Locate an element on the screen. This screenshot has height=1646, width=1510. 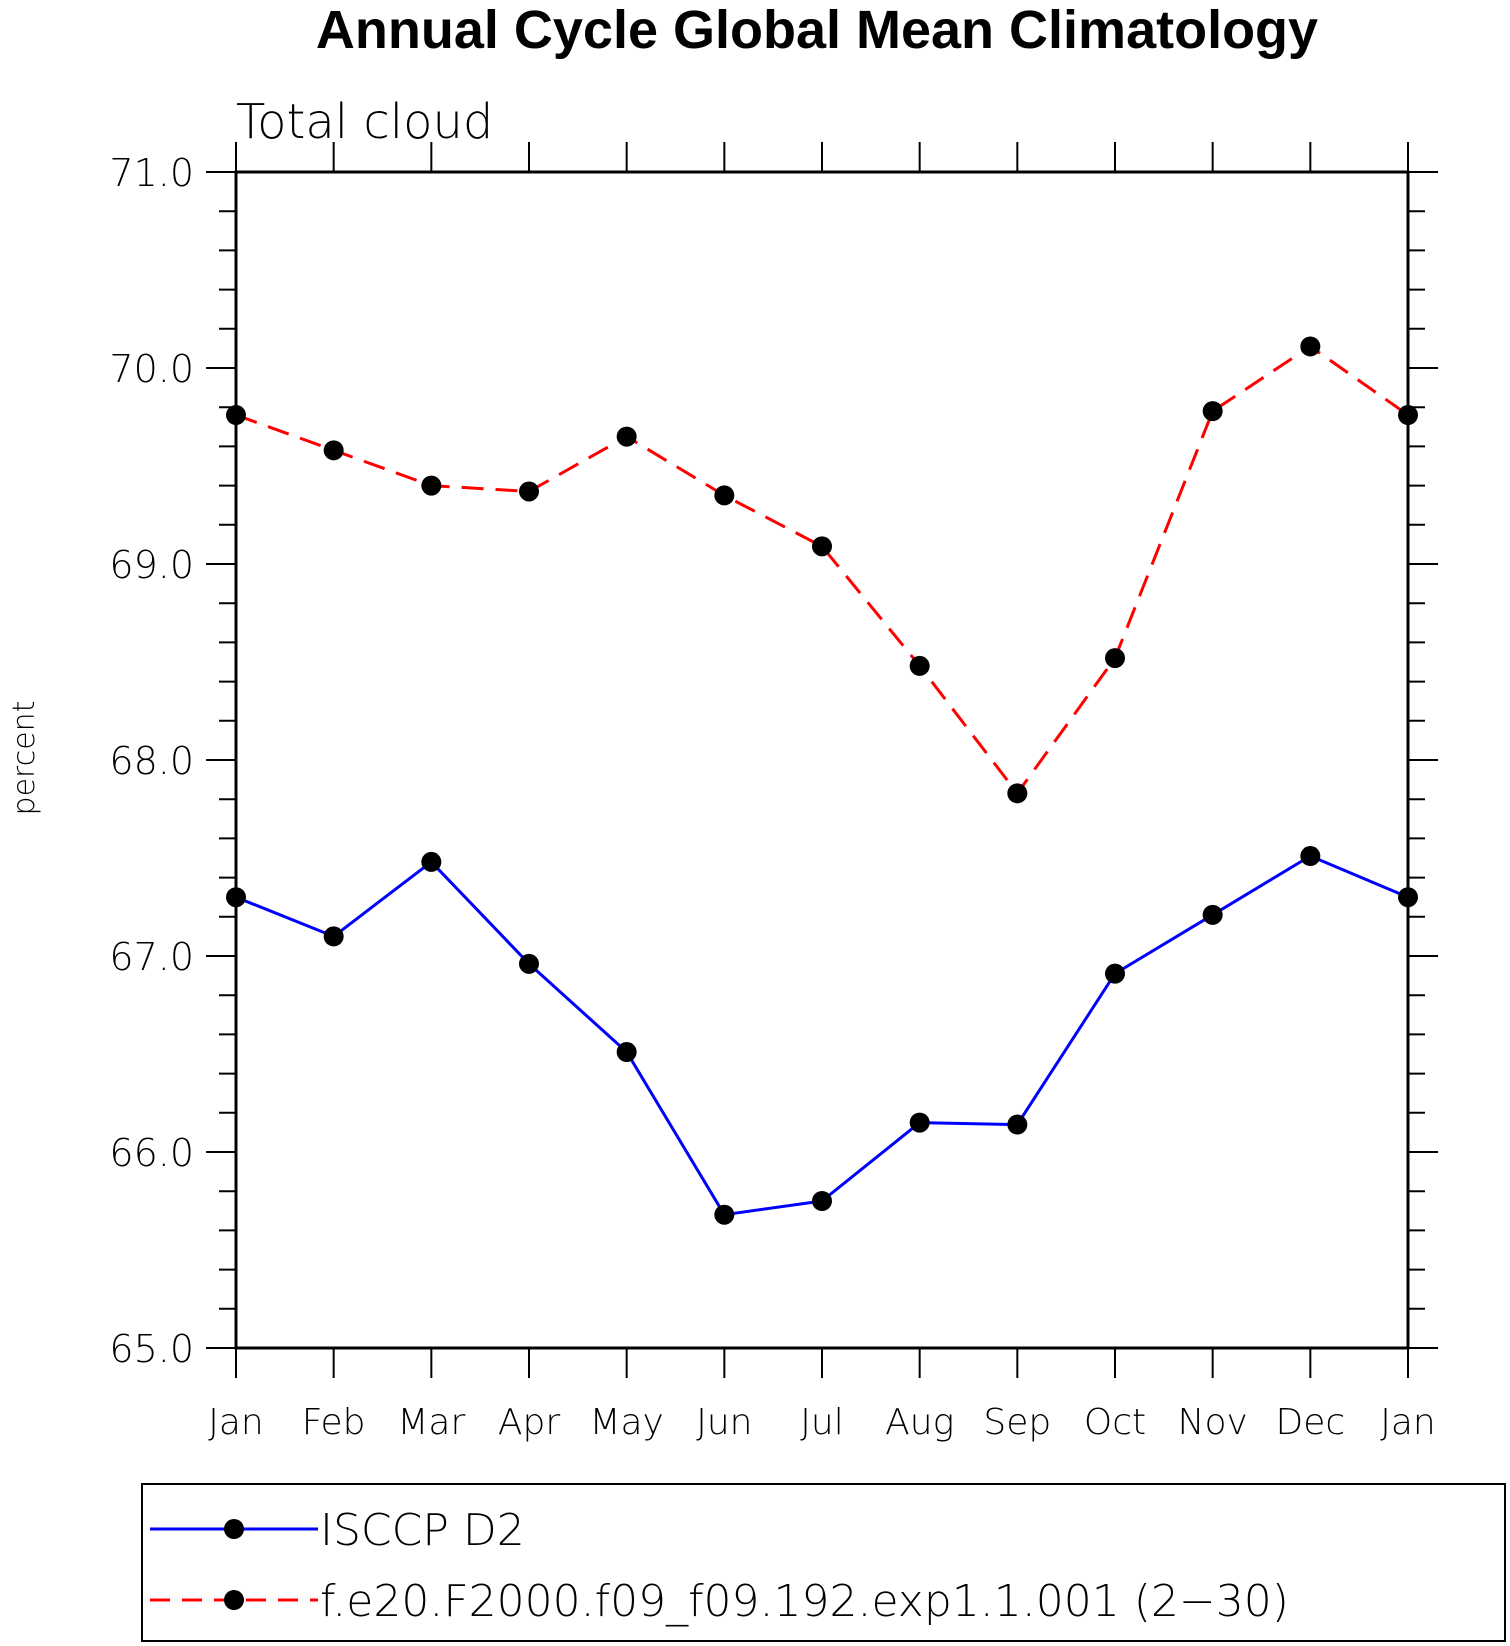
y-tick-label: 71.0 is located at coordinates (151, 173).